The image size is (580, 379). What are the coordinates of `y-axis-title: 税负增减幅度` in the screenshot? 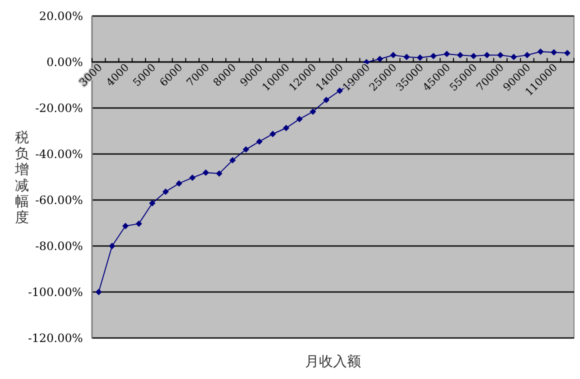 It's located at (21, 177).